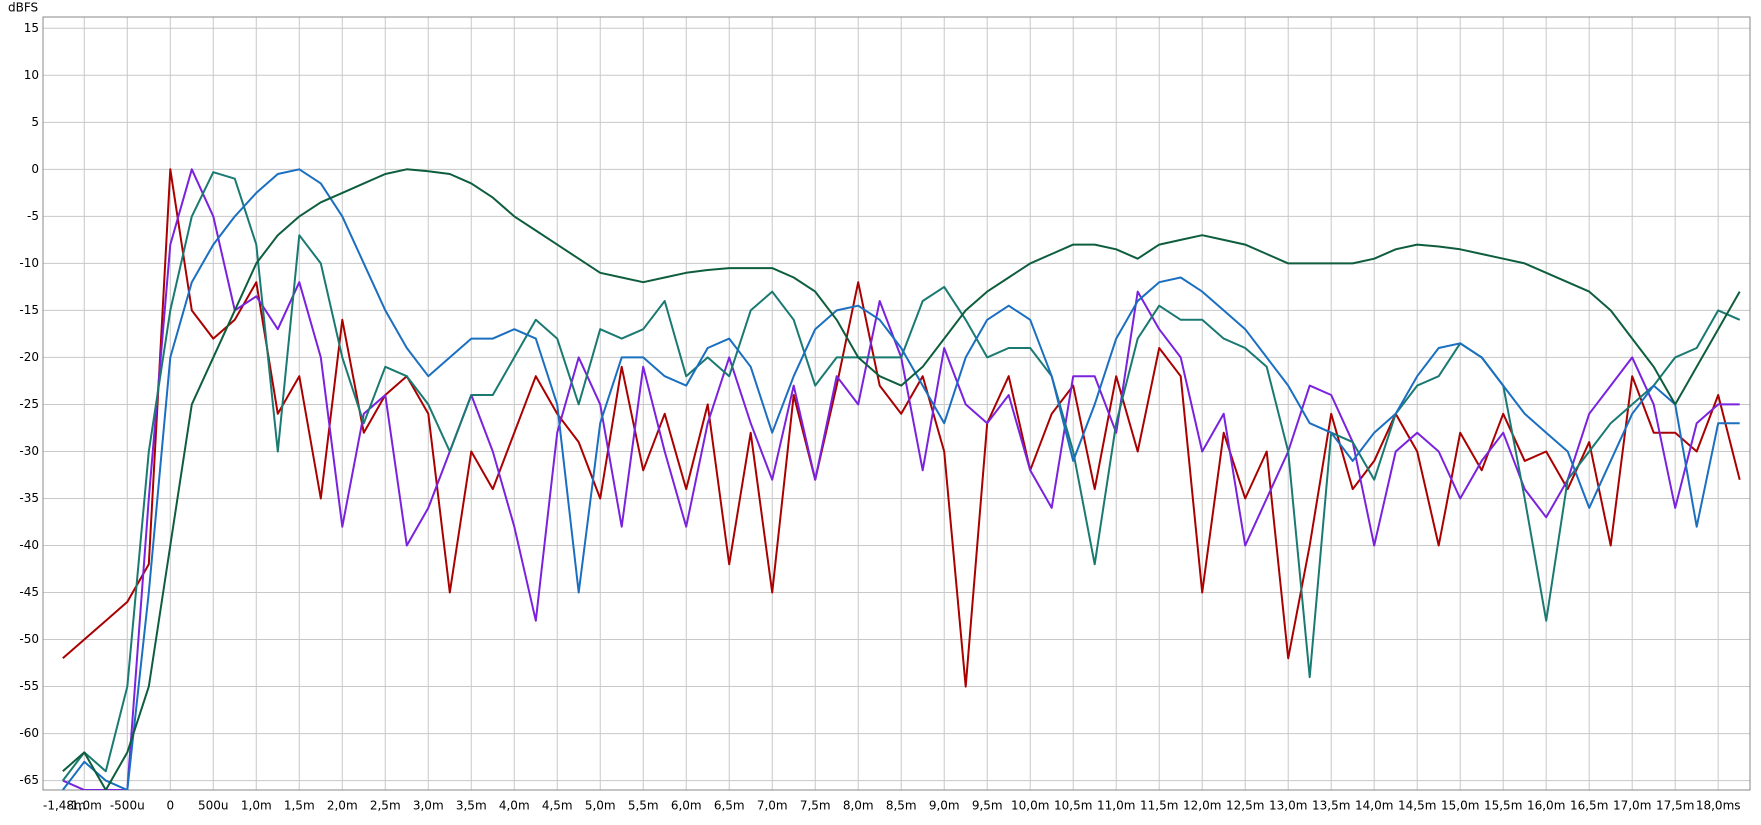 The height and width of the screenshot is (825, 1761). What do you see at coordinates (64, 806) in the screenshot?
I see `x-tick-label: -1,48m` at bounding box center [64, 806].